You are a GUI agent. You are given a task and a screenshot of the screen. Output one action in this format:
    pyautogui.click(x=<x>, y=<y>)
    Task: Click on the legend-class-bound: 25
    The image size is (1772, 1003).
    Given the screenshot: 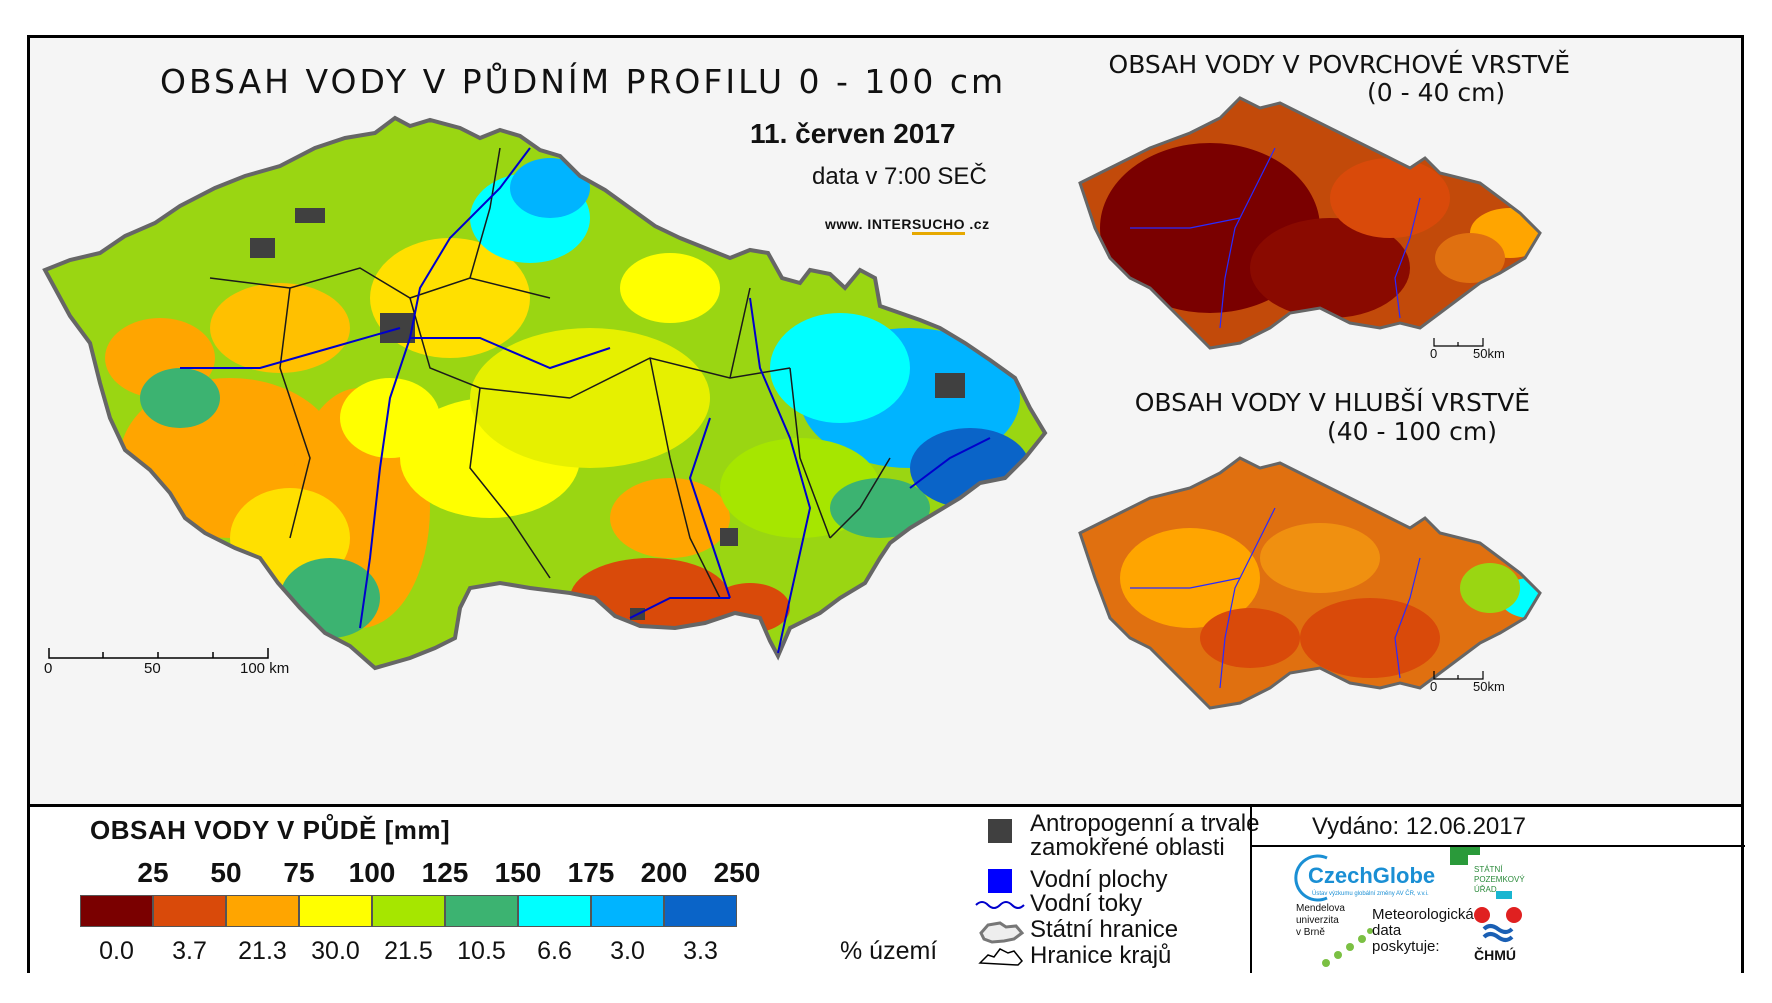 What is the action you would take?
    pyautogui.click(x=153, y=872)
    